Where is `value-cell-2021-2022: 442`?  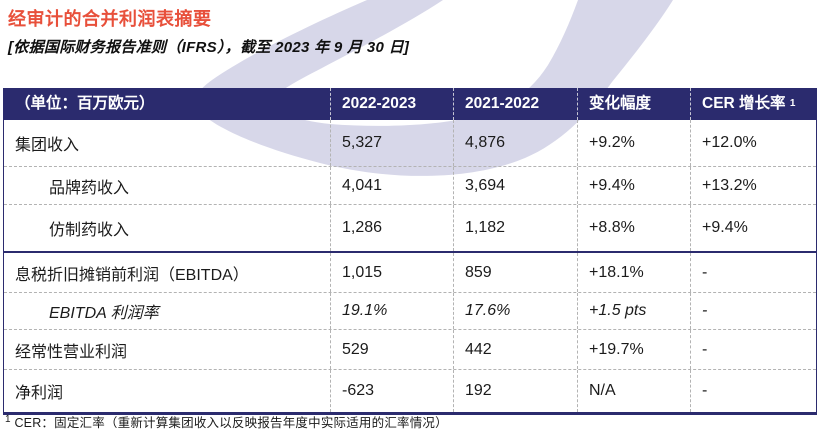 value-cell-2021-2022: 442 is located at coordinates (515, 349).